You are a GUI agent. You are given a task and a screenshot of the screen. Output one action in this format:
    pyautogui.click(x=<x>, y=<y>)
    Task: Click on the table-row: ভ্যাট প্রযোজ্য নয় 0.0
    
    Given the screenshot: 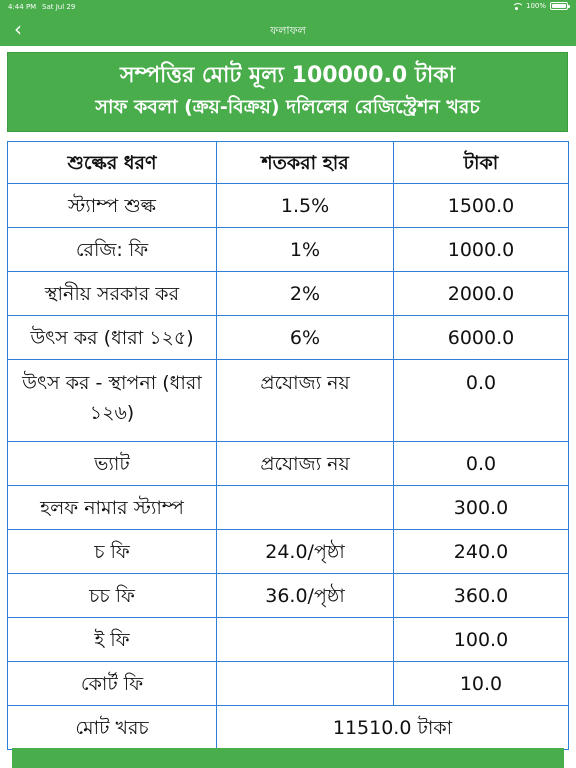 What is the action you would take?
    pyautogui.click(x=288, y=463)
    